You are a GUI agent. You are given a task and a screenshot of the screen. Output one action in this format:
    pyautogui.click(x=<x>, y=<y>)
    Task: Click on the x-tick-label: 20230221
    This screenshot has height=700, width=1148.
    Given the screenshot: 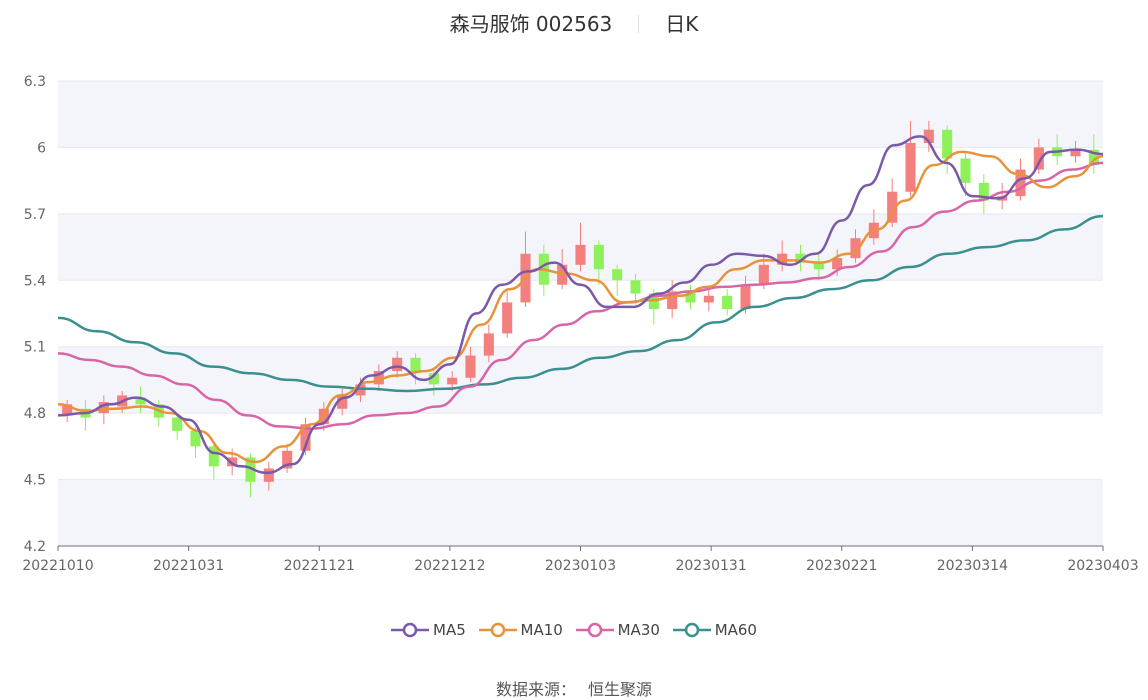 What is the action you would take?
    pyautogui.click(x=841, y=566)
    